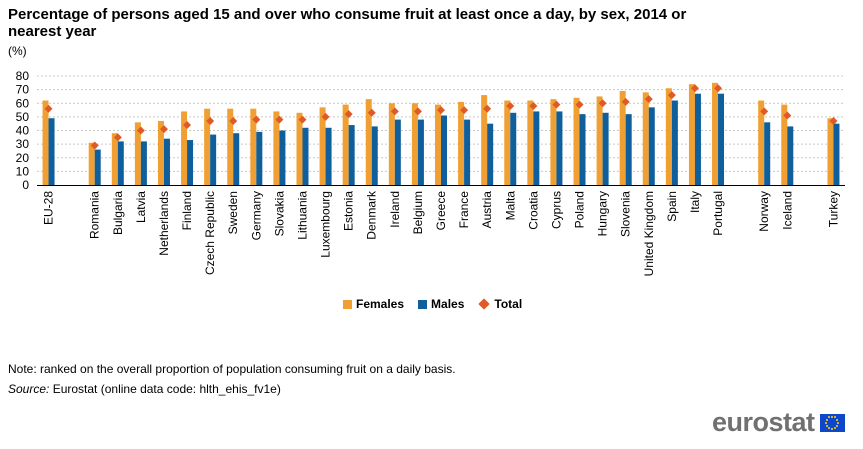  I want to click on eu-flag-icon, so click(832, 422).